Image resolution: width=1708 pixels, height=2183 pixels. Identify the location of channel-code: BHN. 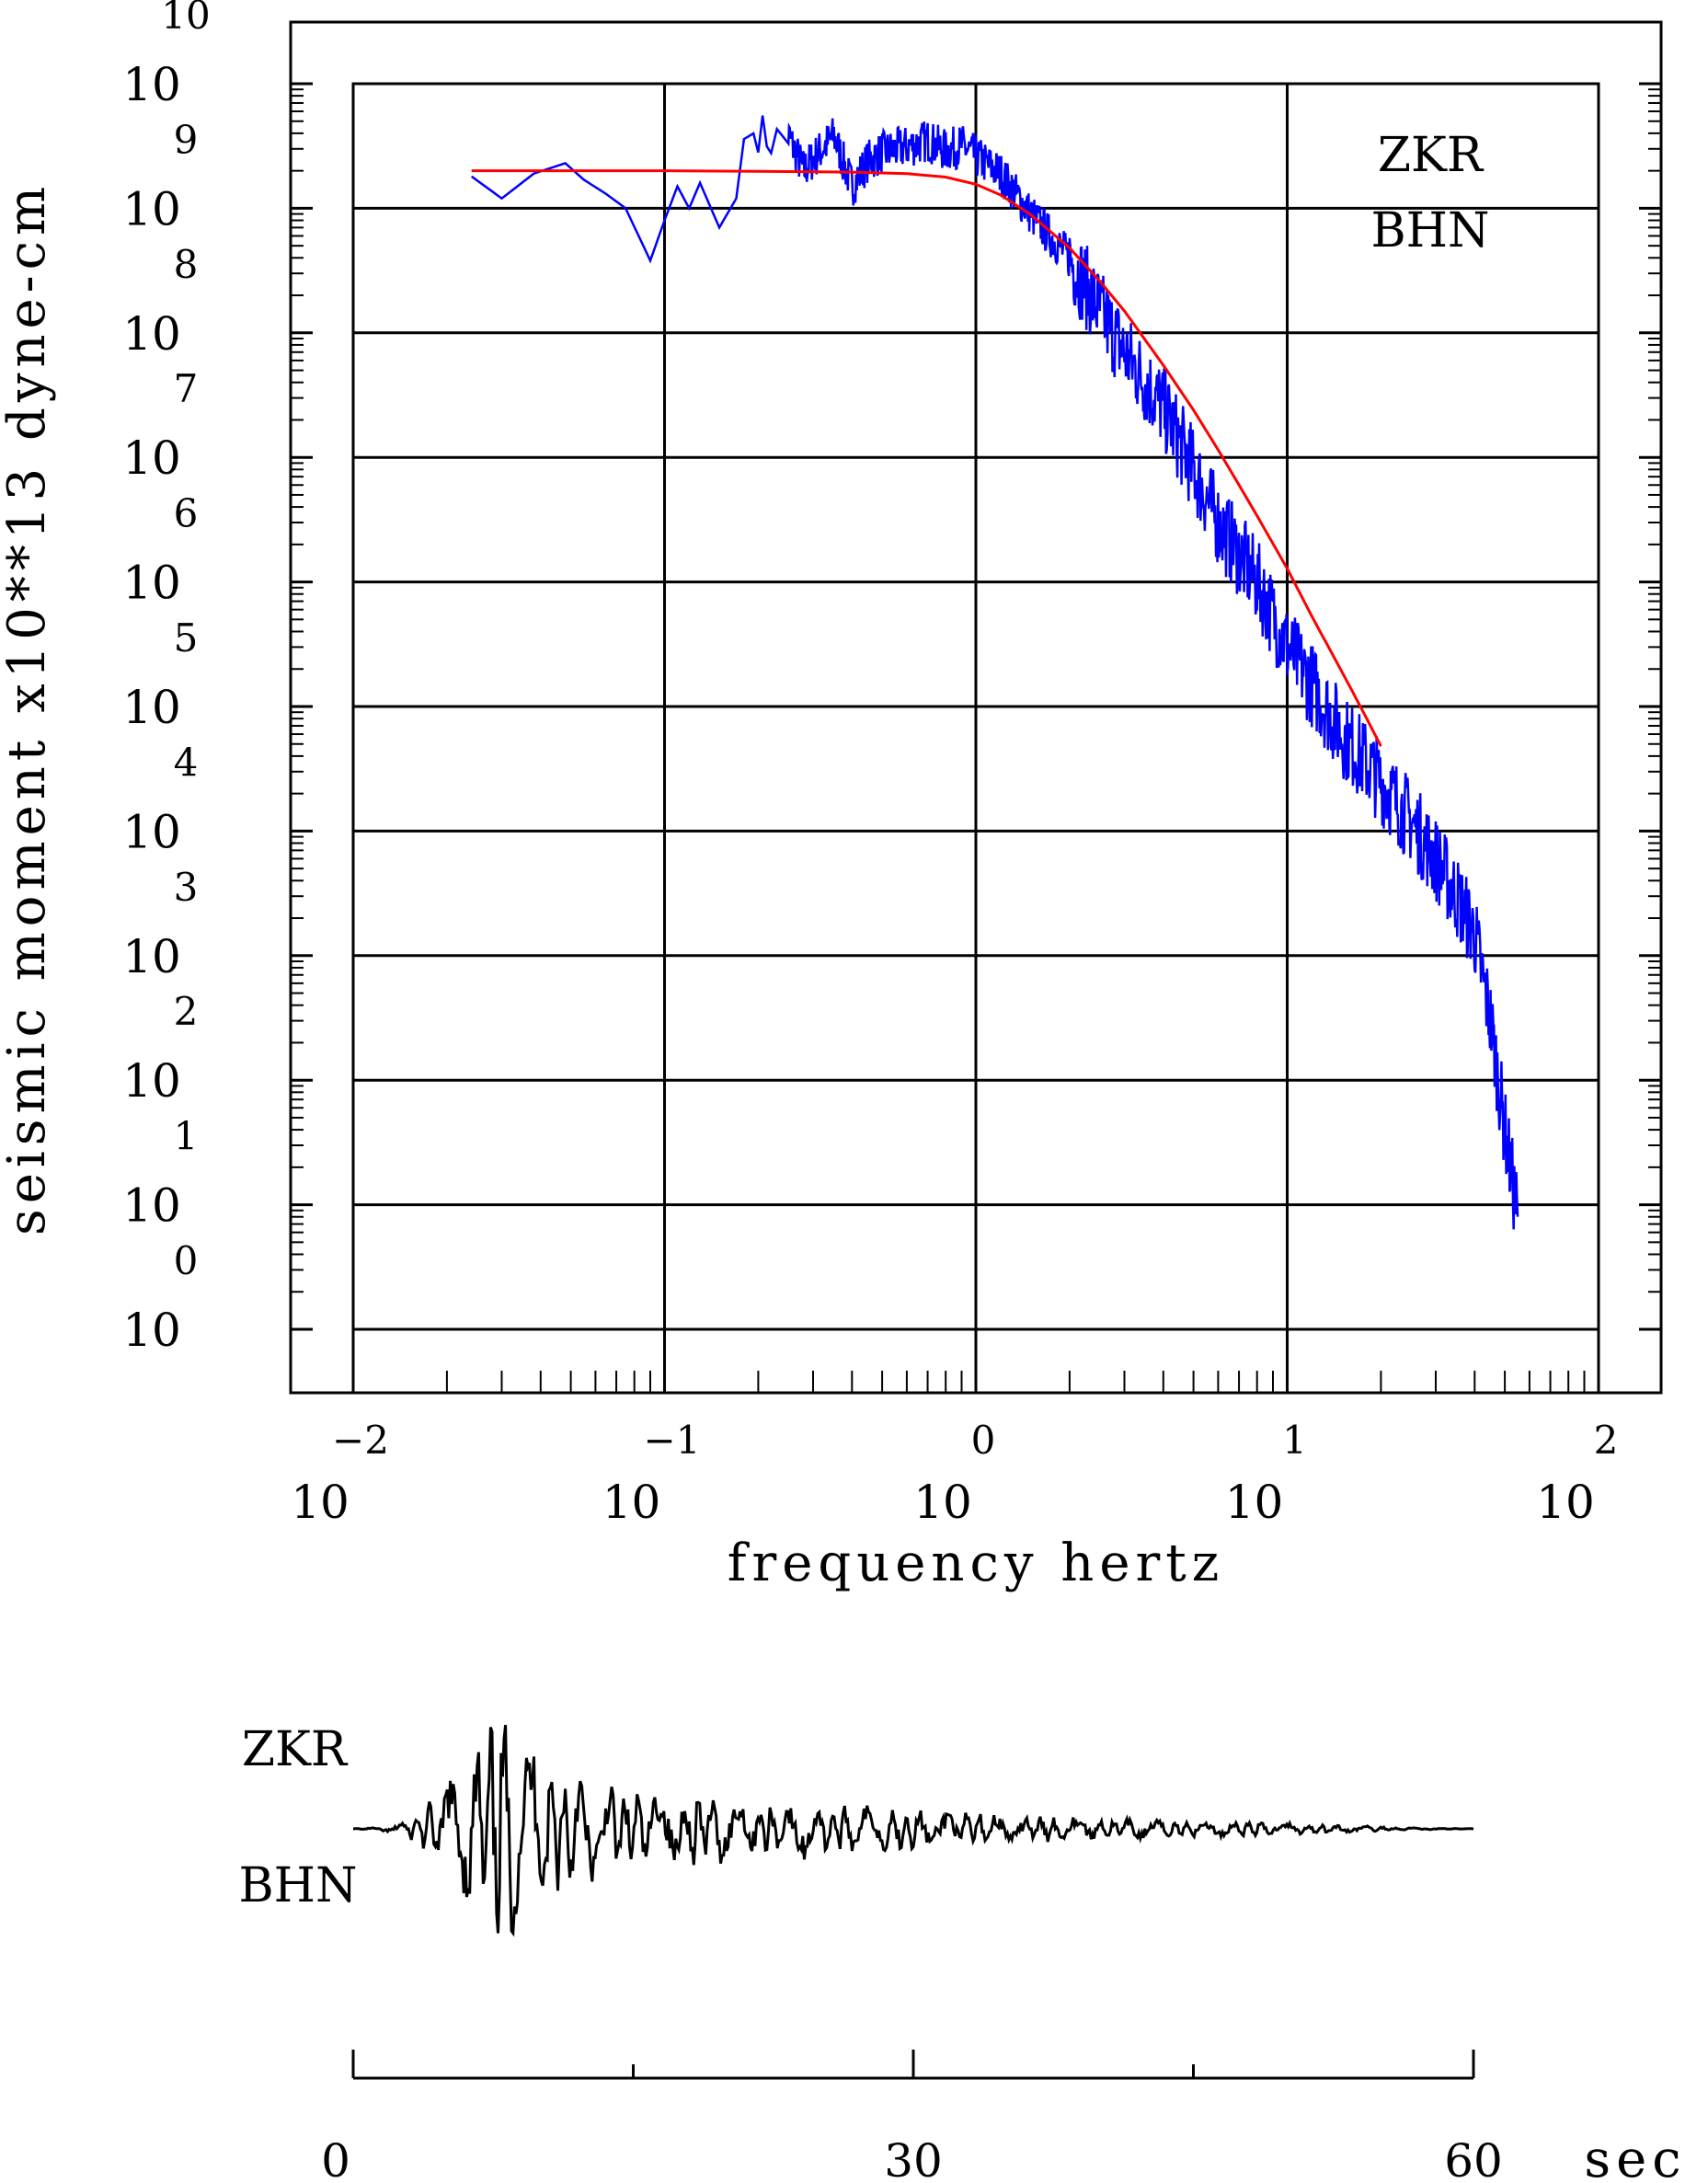
(1429, 231).